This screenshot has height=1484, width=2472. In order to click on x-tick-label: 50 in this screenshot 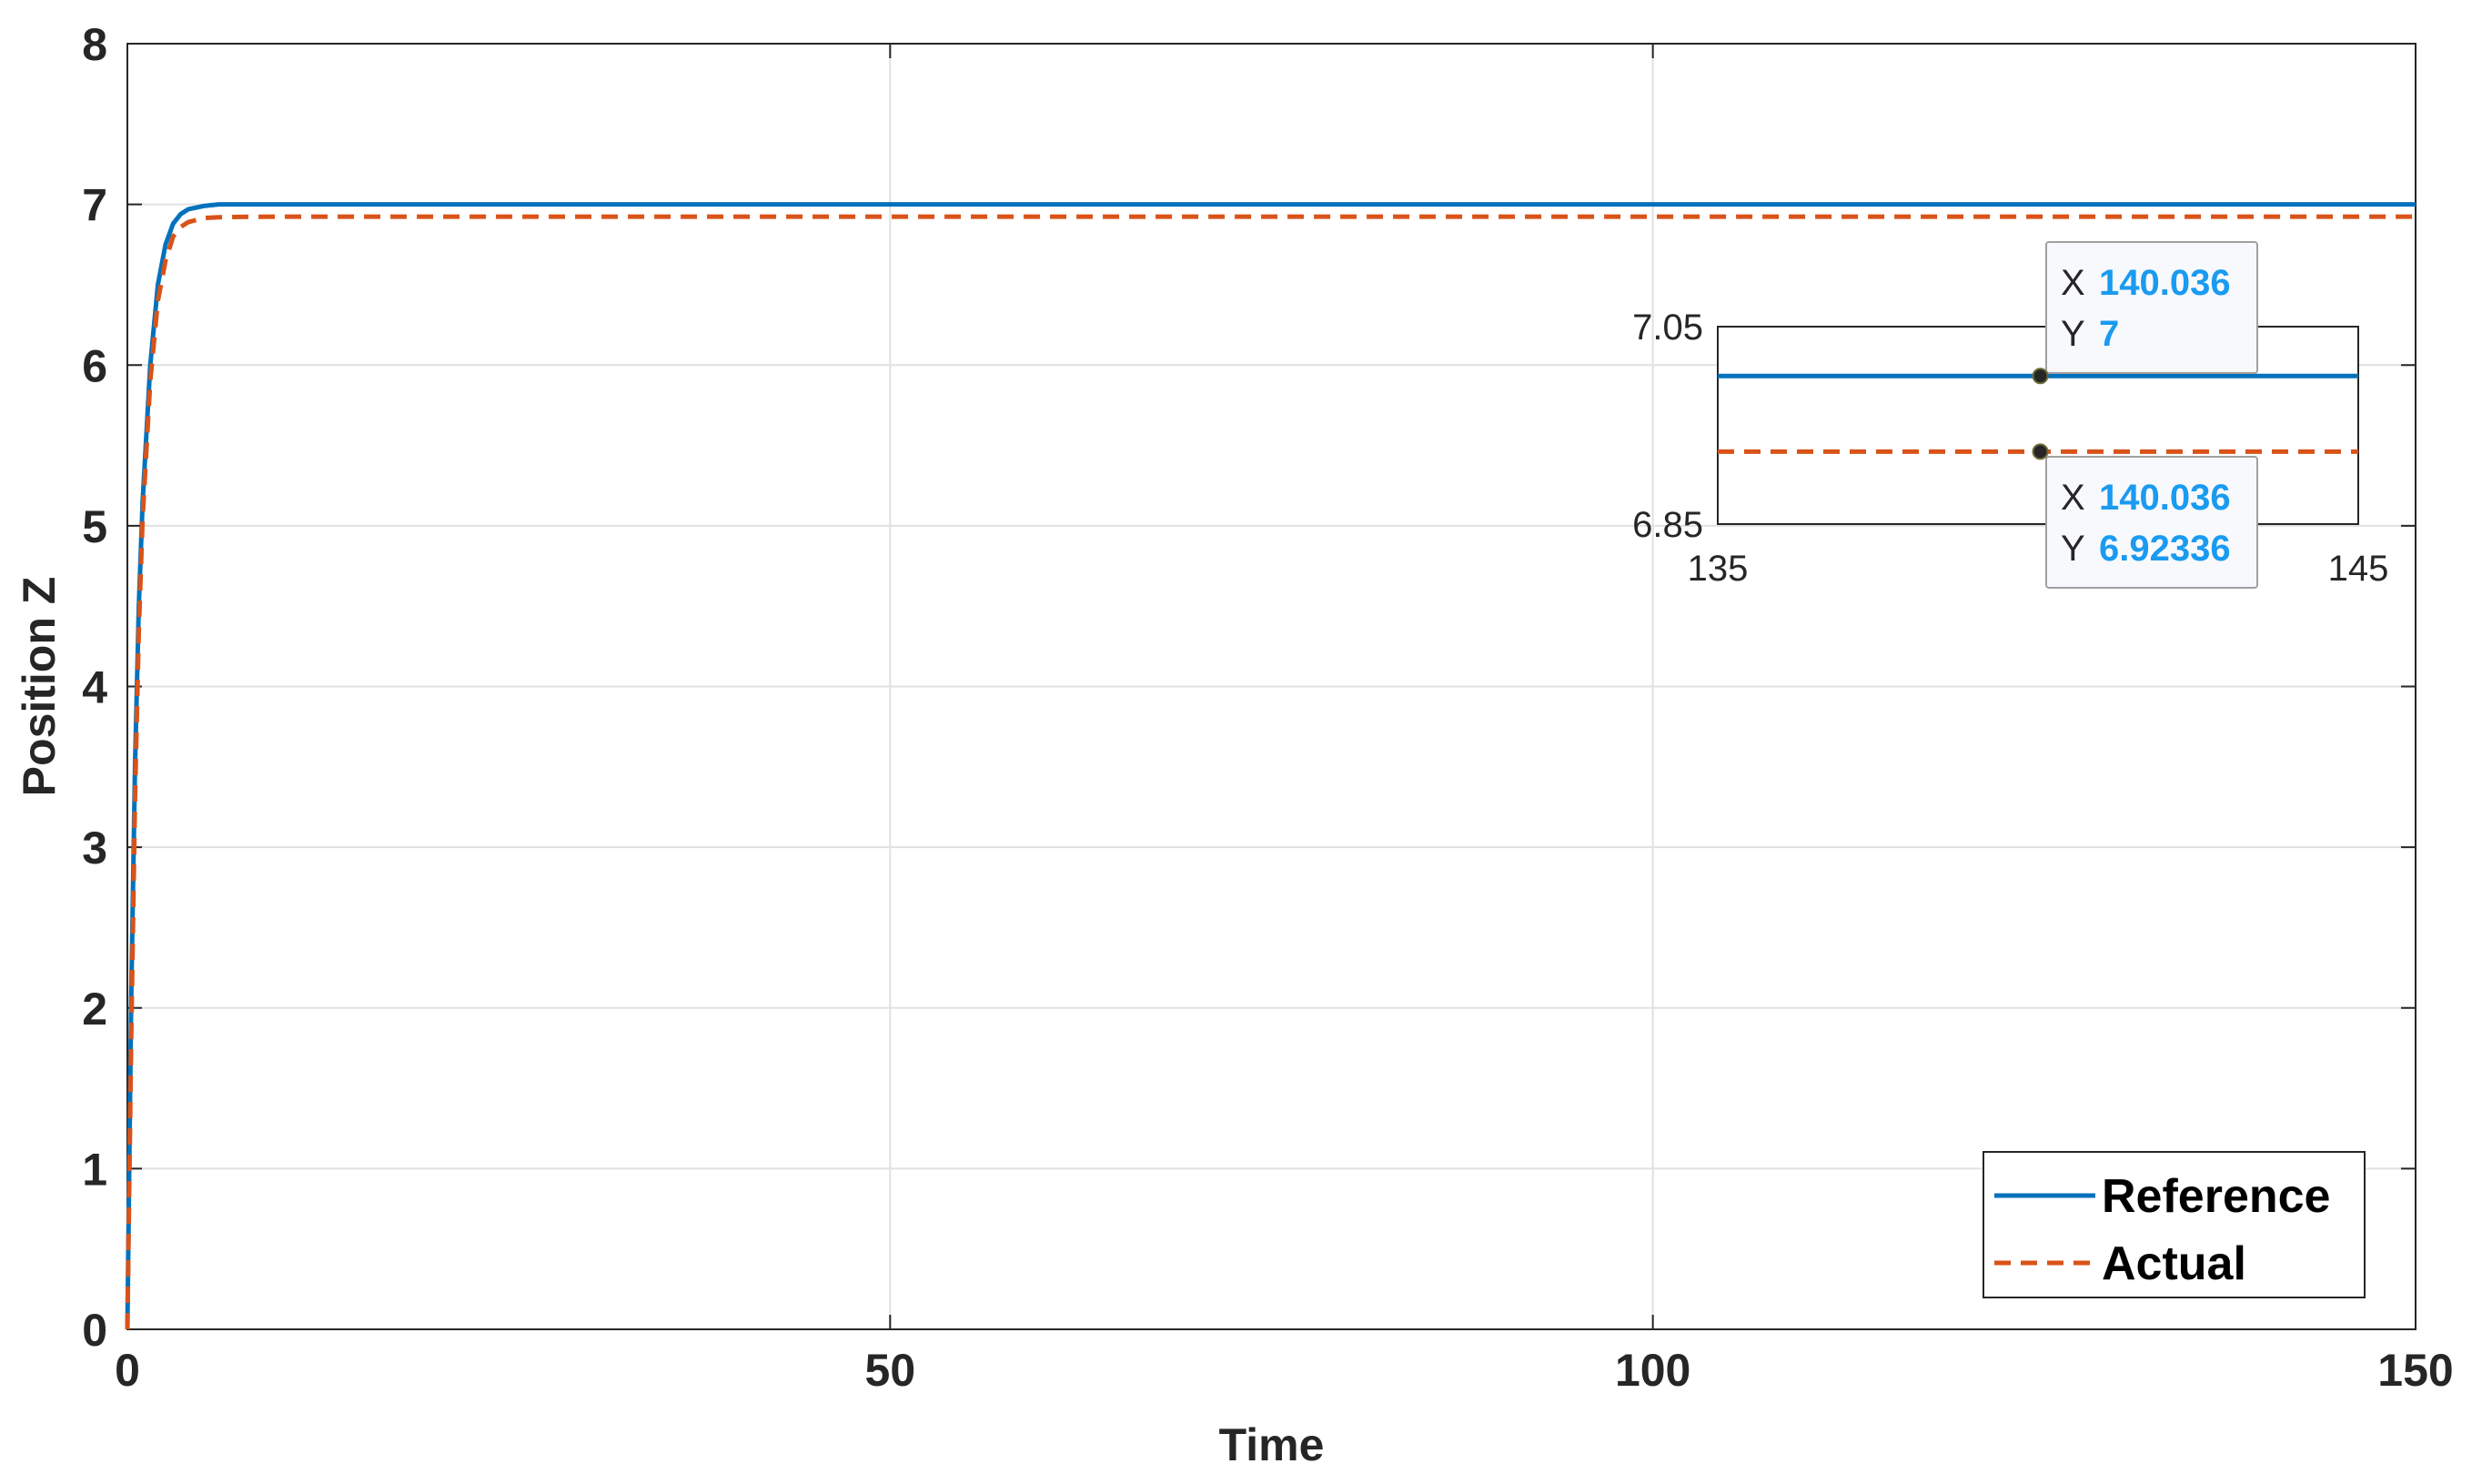, I will do `click(890, 1370)`.